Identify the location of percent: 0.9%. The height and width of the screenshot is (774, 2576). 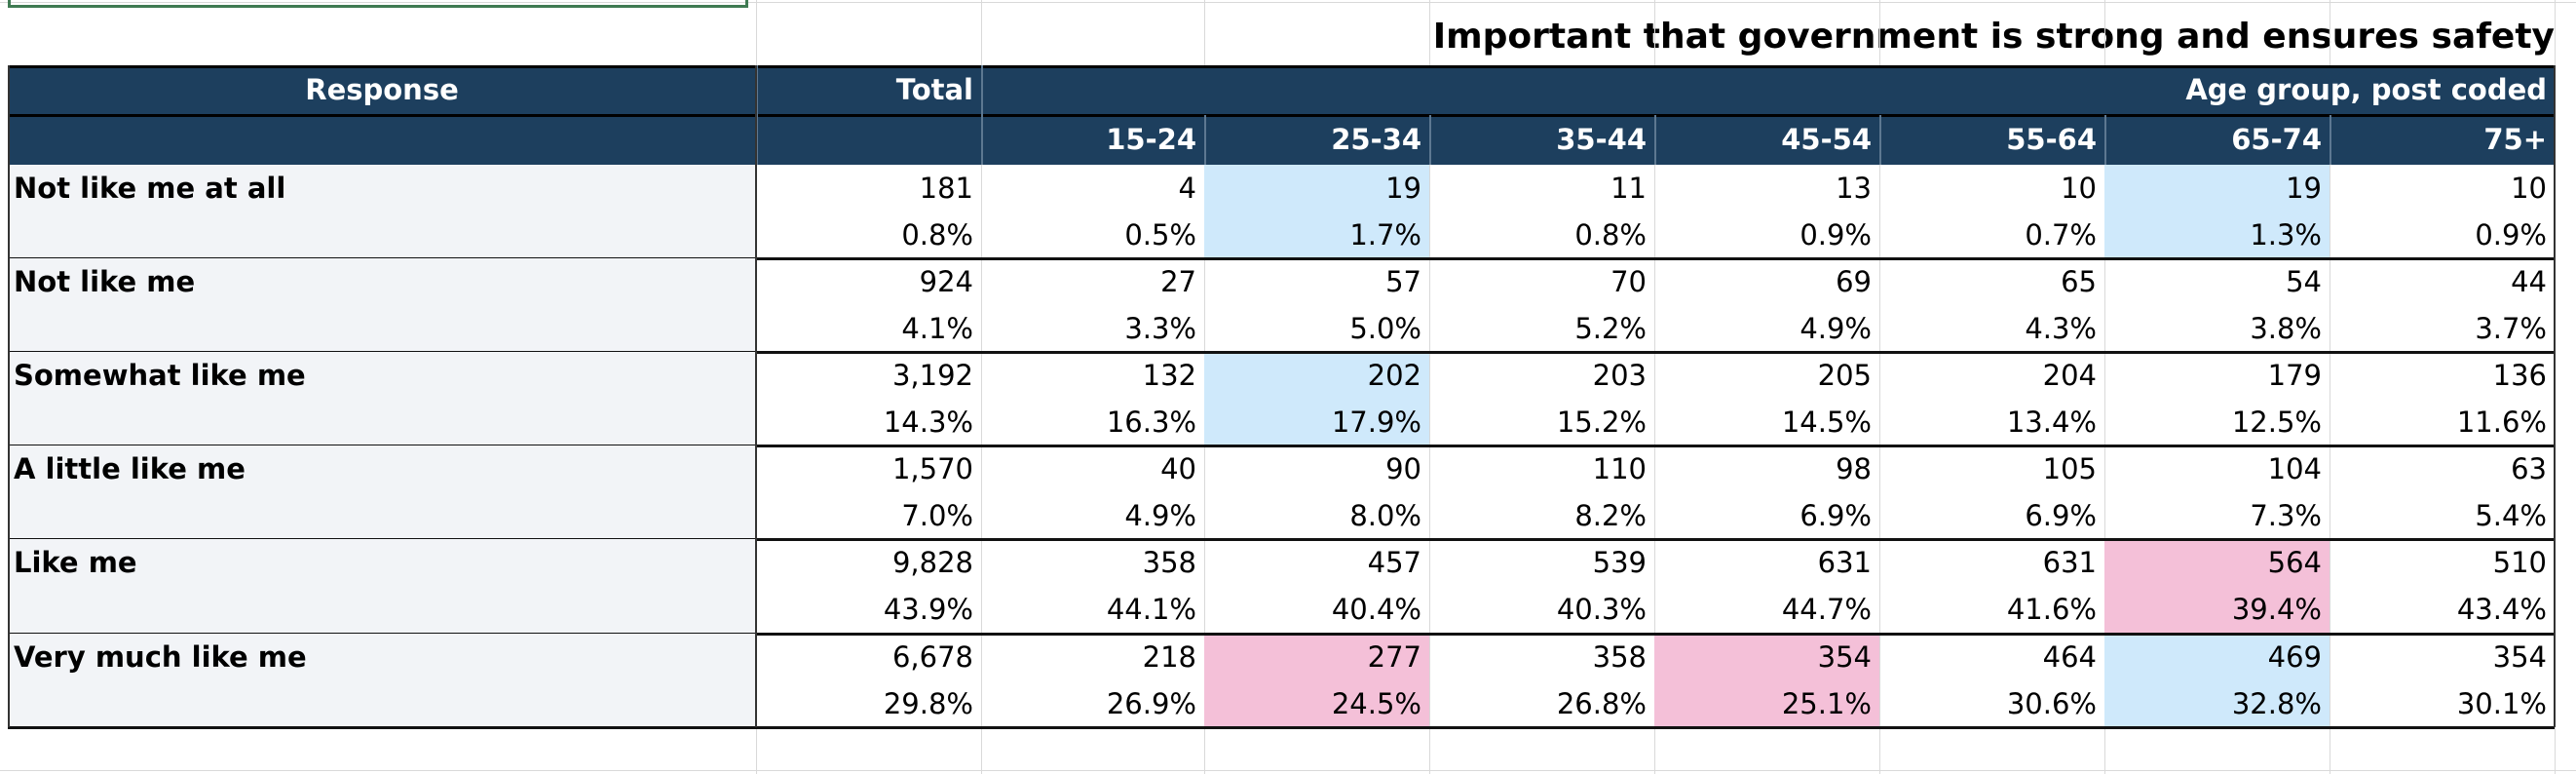
(1835, 235).